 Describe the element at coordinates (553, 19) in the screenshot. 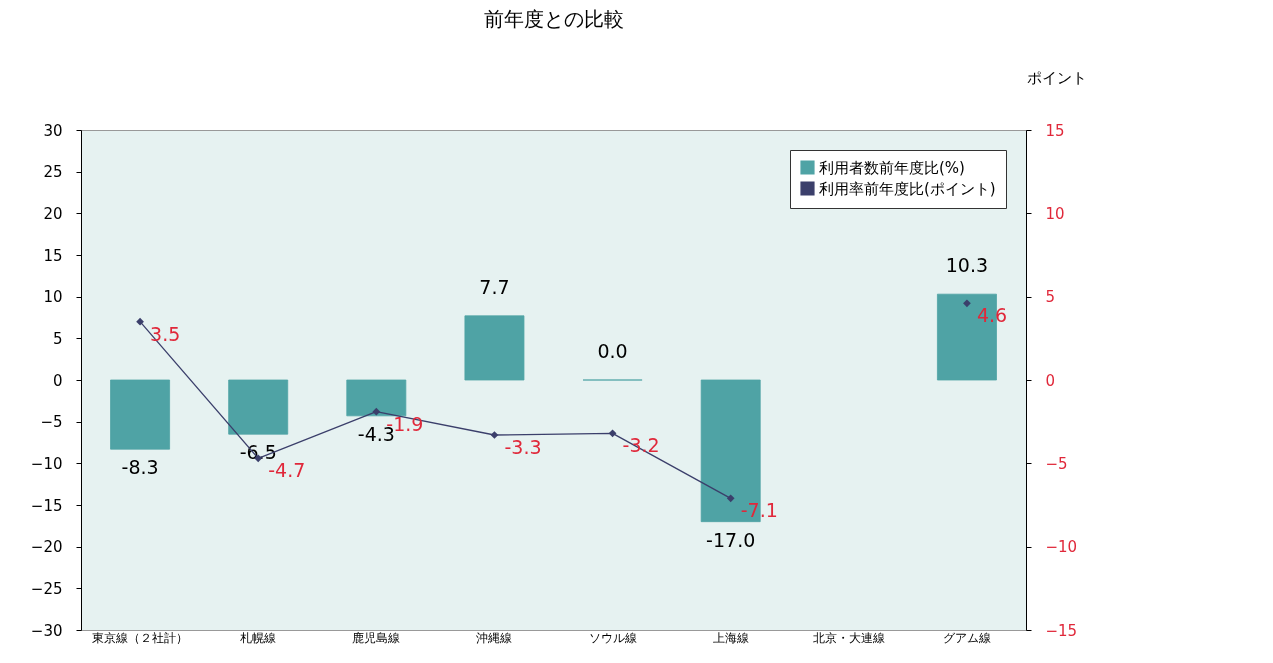

I see `chart-title: 前年度との比較` at that location.